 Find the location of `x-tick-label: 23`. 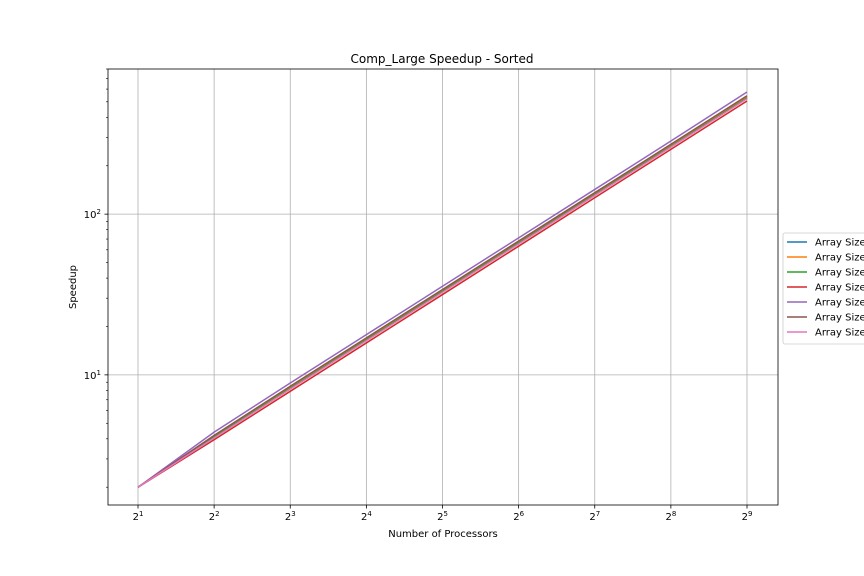

x-tick-label: 23 is located at coordinates (290, 516).